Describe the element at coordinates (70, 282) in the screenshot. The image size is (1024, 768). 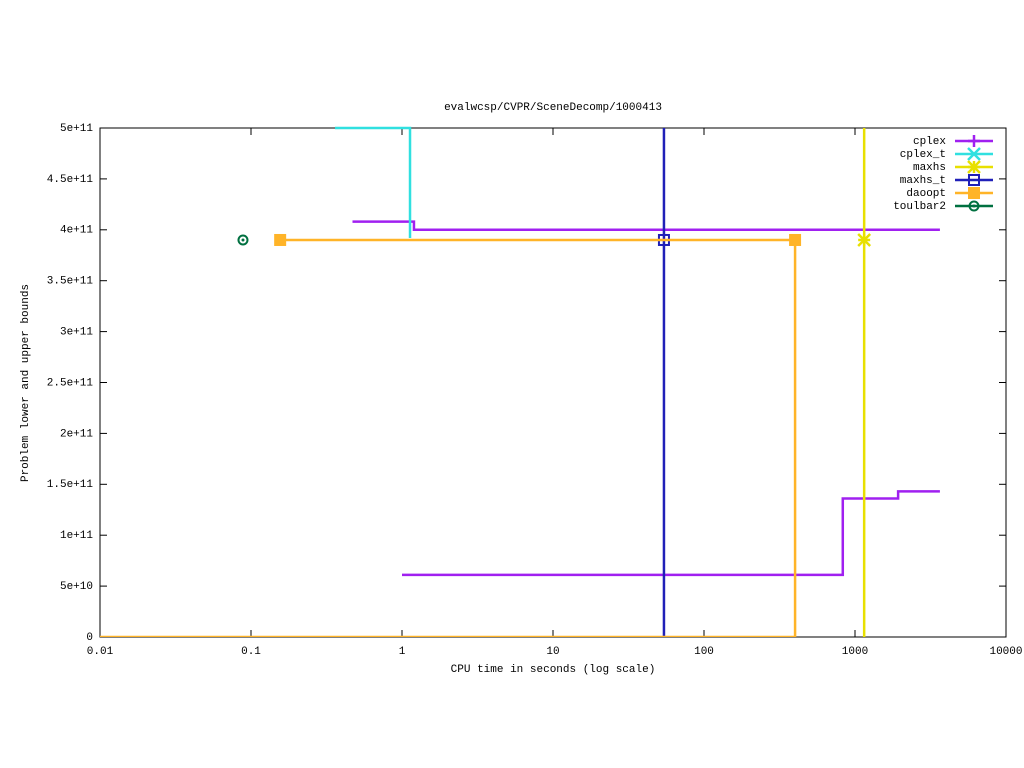
I see `y-tick-label: 3.5e+11` at that location.